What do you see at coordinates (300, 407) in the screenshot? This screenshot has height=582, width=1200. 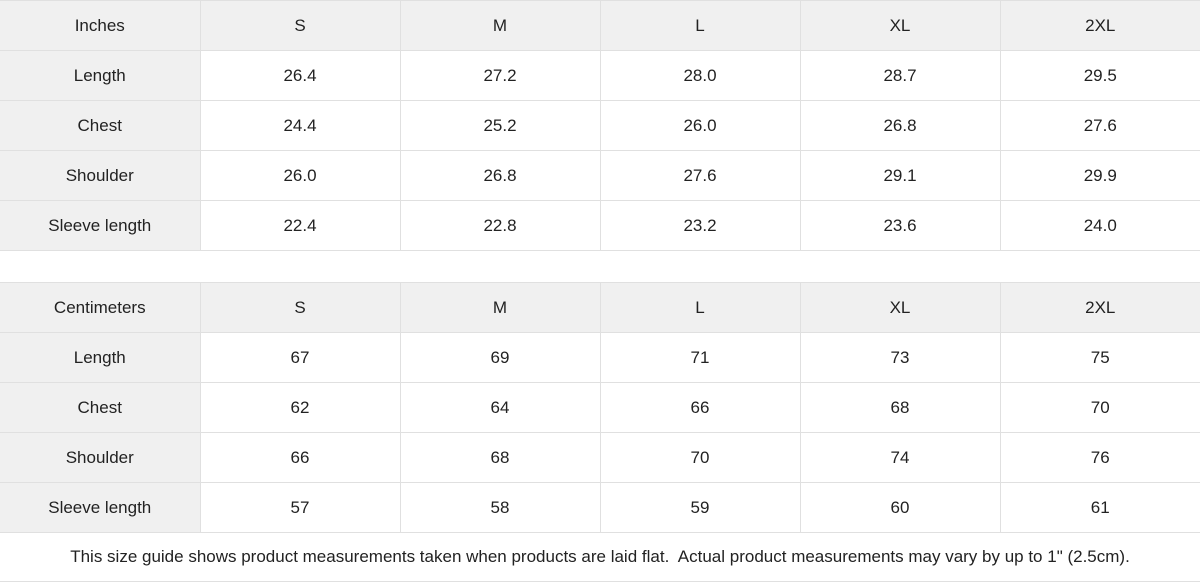 I see `measurement-cell: 62` at bounding box center [300, 407].